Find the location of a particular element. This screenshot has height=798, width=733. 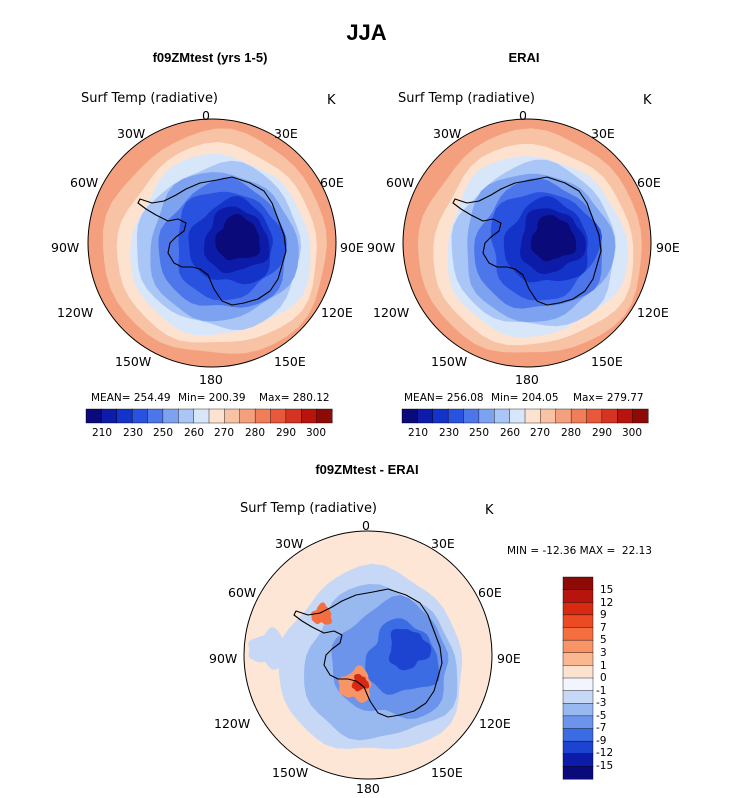

panel-2-lon-label-120w: 120W is located at coordinates (391, 312).